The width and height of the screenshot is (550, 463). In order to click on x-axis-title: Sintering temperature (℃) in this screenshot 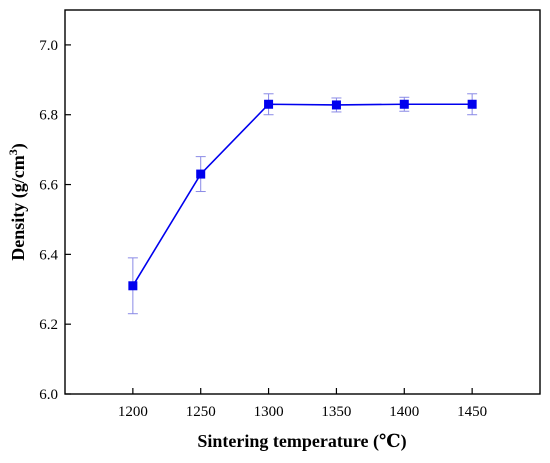, I will do `click(301, 441)`.